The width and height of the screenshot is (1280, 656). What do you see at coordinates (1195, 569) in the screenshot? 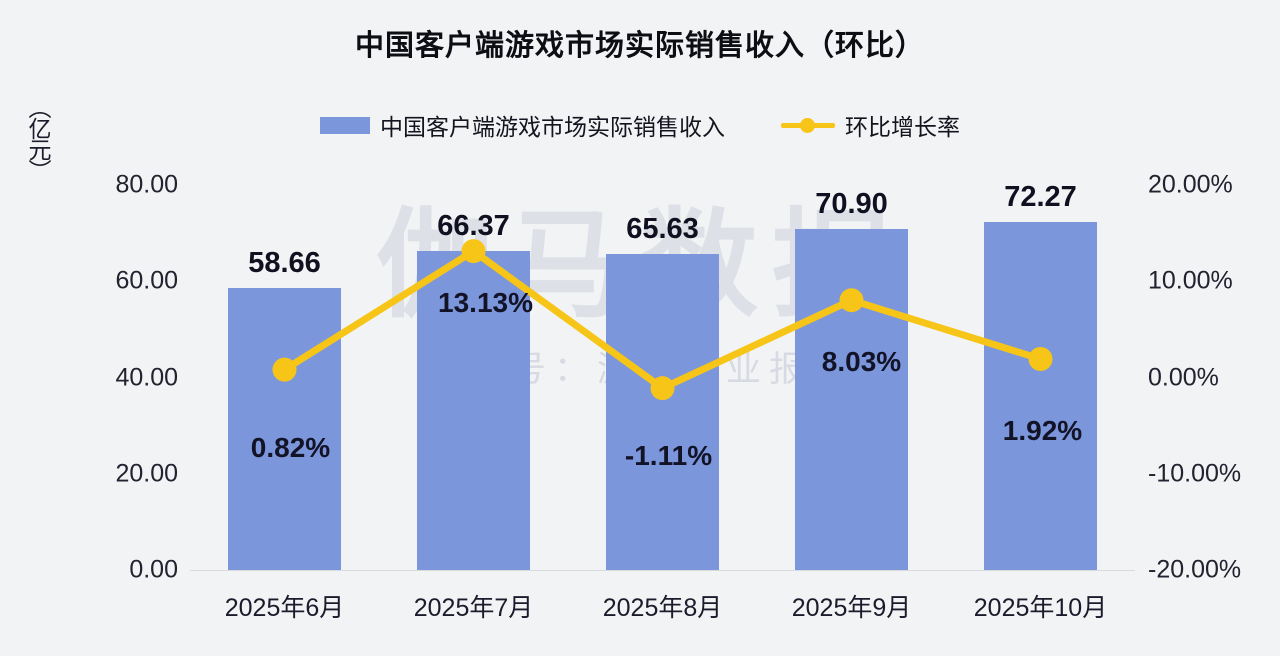
I see `y-axis-right-tick: -20.00%` at bounding box center [1195, 569].